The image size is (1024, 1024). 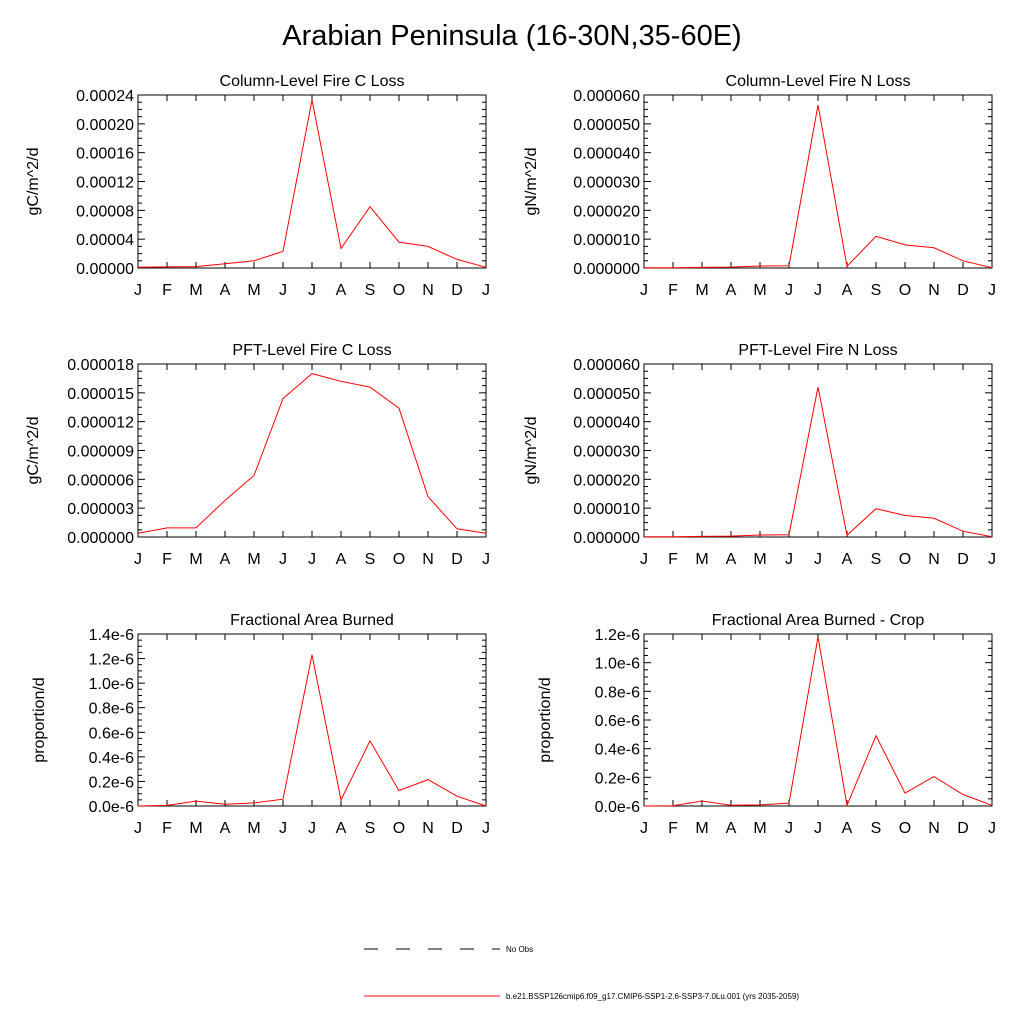 I want to click on y-tick-label: 1.4e-6, so click(x=111, y=635).